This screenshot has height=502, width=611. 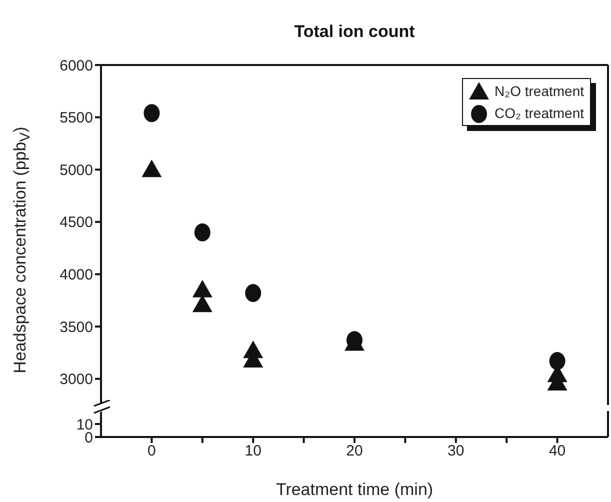 What do you see at coordinates (76, 223) in the screenshot?
I see `y-tick-label: 4500` at bounding box center [76, 223].